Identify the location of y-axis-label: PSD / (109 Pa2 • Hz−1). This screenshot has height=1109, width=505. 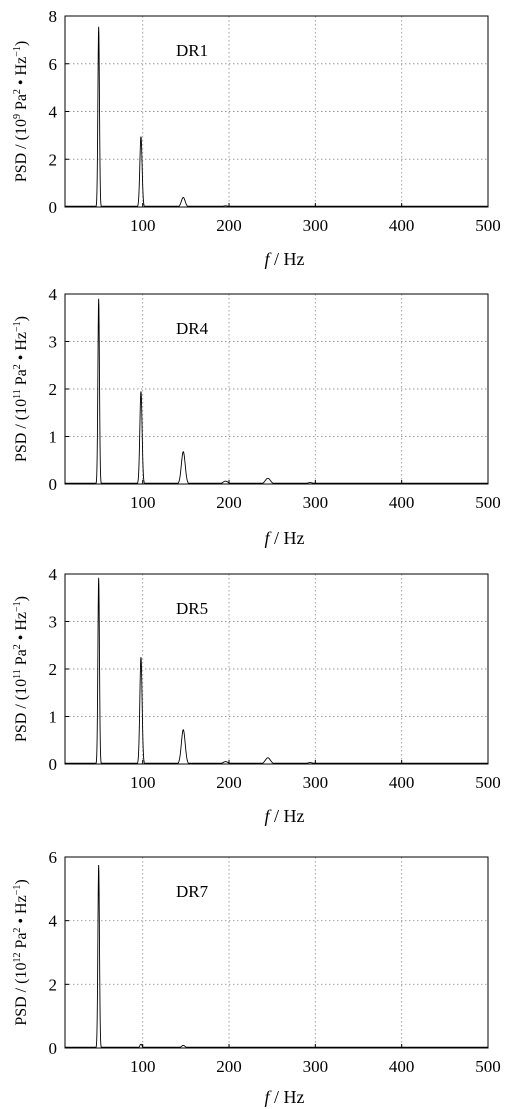
(21, 111).